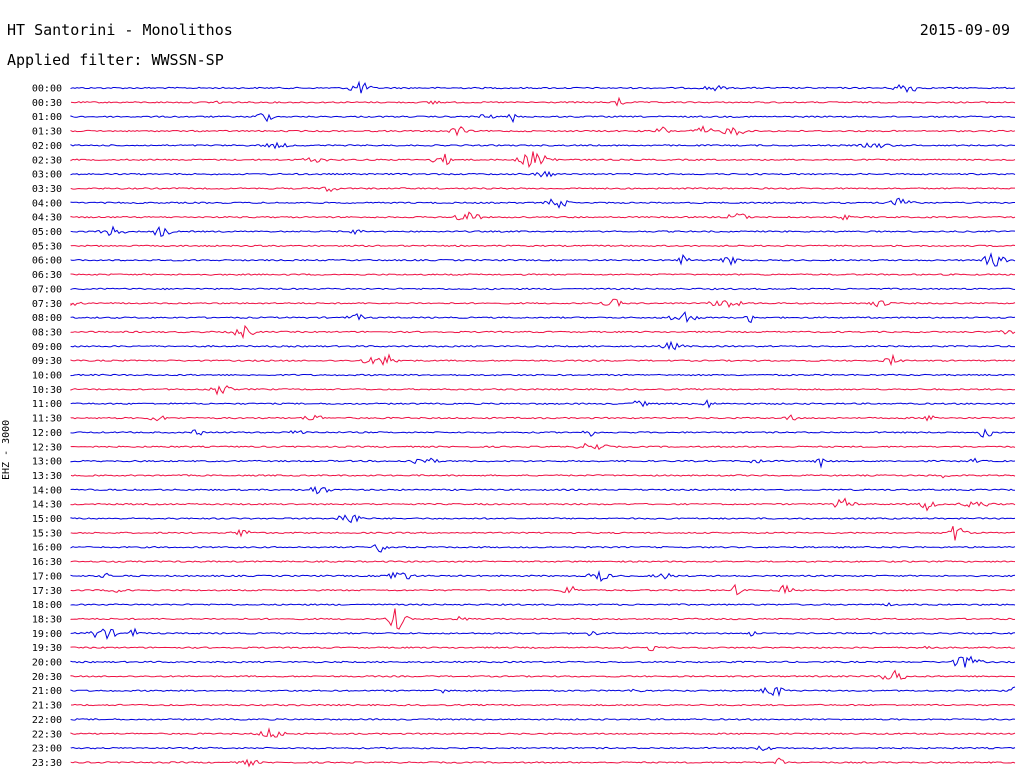 The image size is (1024, 780). What do you see at coordinates (47, 117) in the screenshot?
I see `row-time-label: 01:00` at bounding box center [47, 117].